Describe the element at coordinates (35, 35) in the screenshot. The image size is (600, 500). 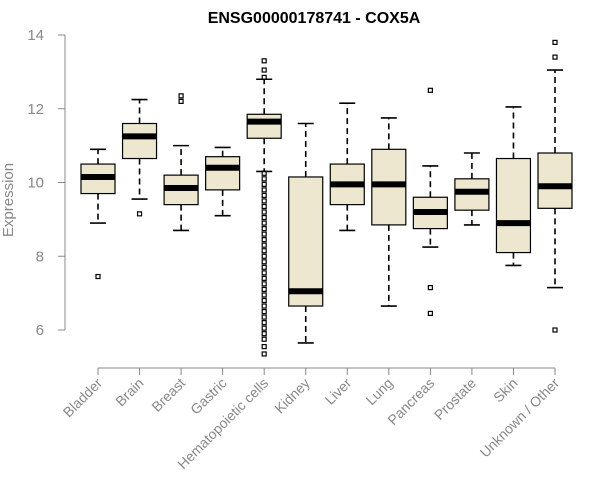
I see `y-tick-label: 14` at that location.